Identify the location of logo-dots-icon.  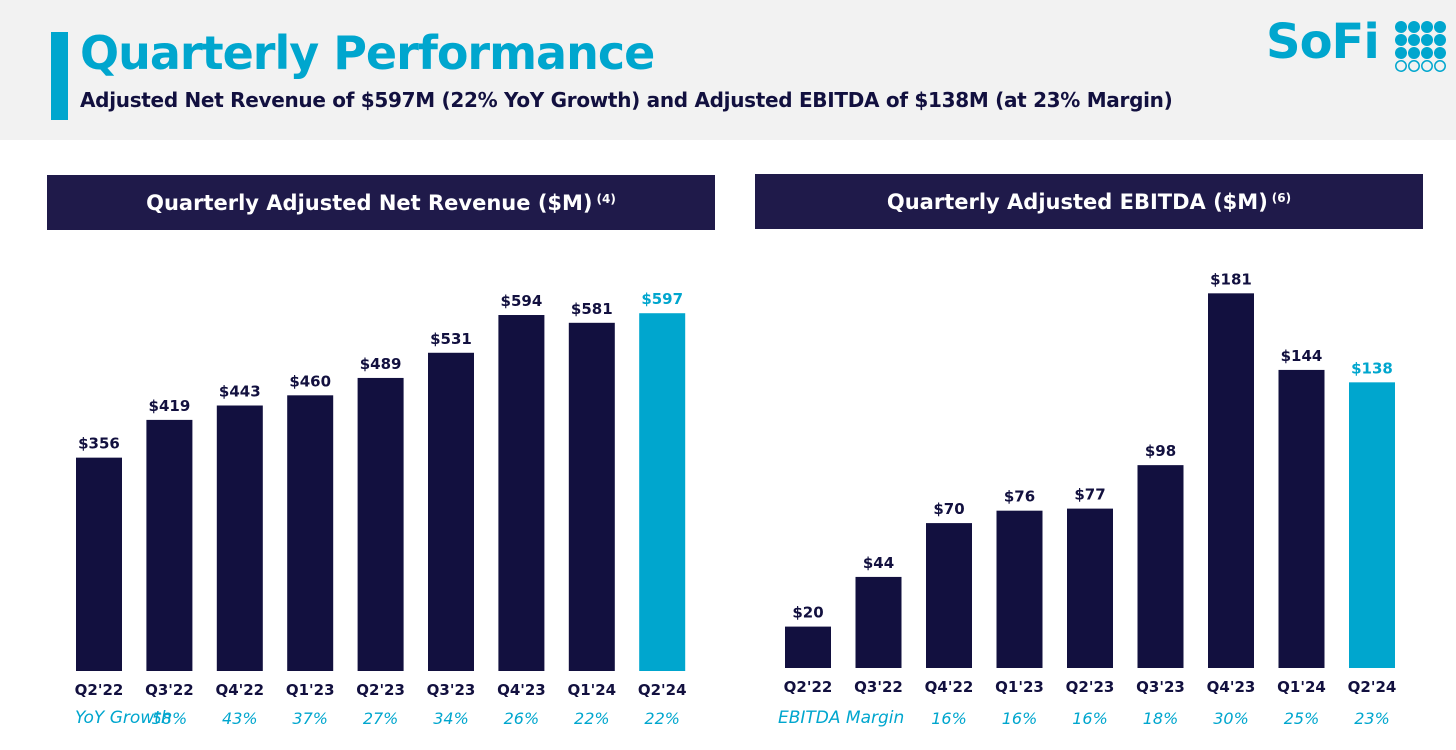
(1420, 46).